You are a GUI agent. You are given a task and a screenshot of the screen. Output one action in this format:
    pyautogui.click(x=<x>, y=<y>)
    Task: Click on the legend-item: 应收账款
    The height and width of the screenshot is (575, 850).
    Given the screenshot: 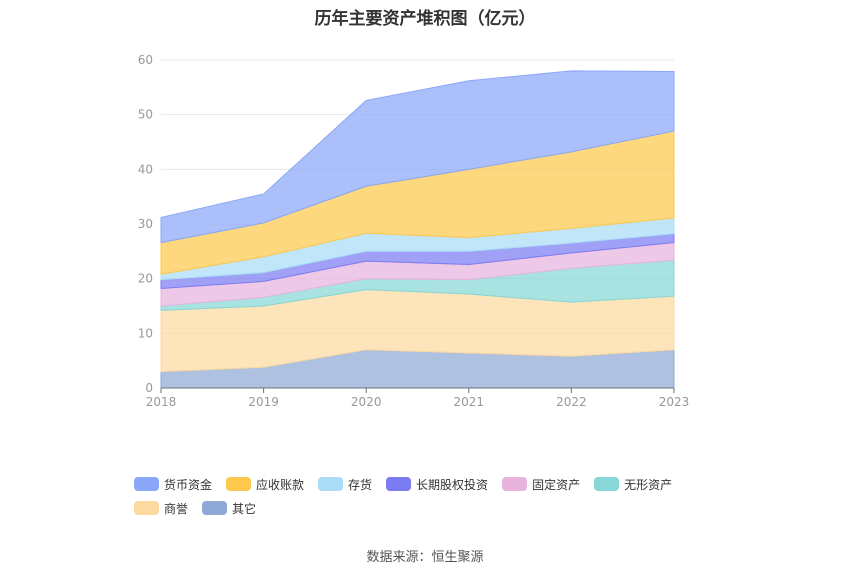 What is the action you would take?
    pyautogui.click(x=265, y=484)
    